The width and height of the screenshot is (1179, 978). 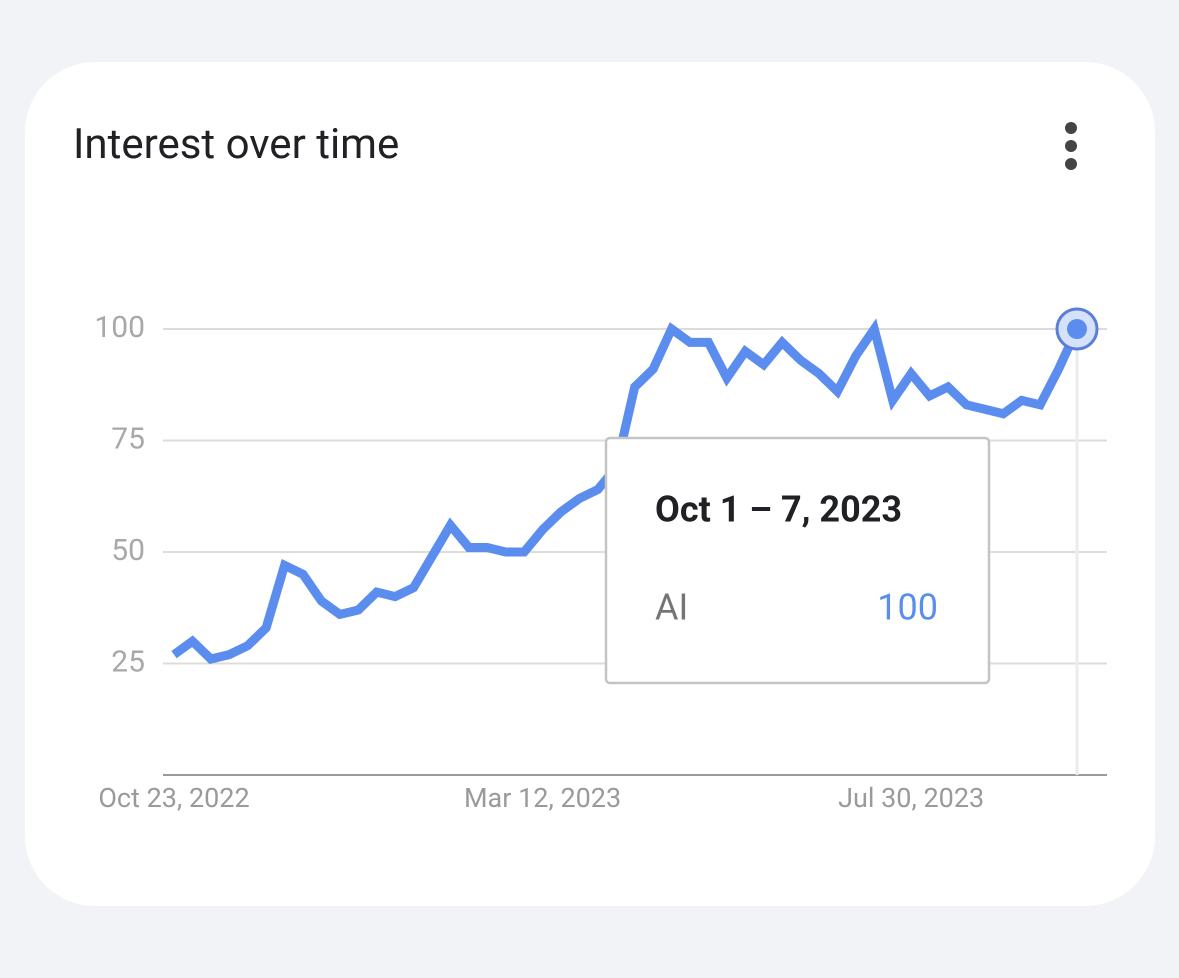 I want to click on x-tick-label: Oct 23, 2022, so click(x=173, y=798).